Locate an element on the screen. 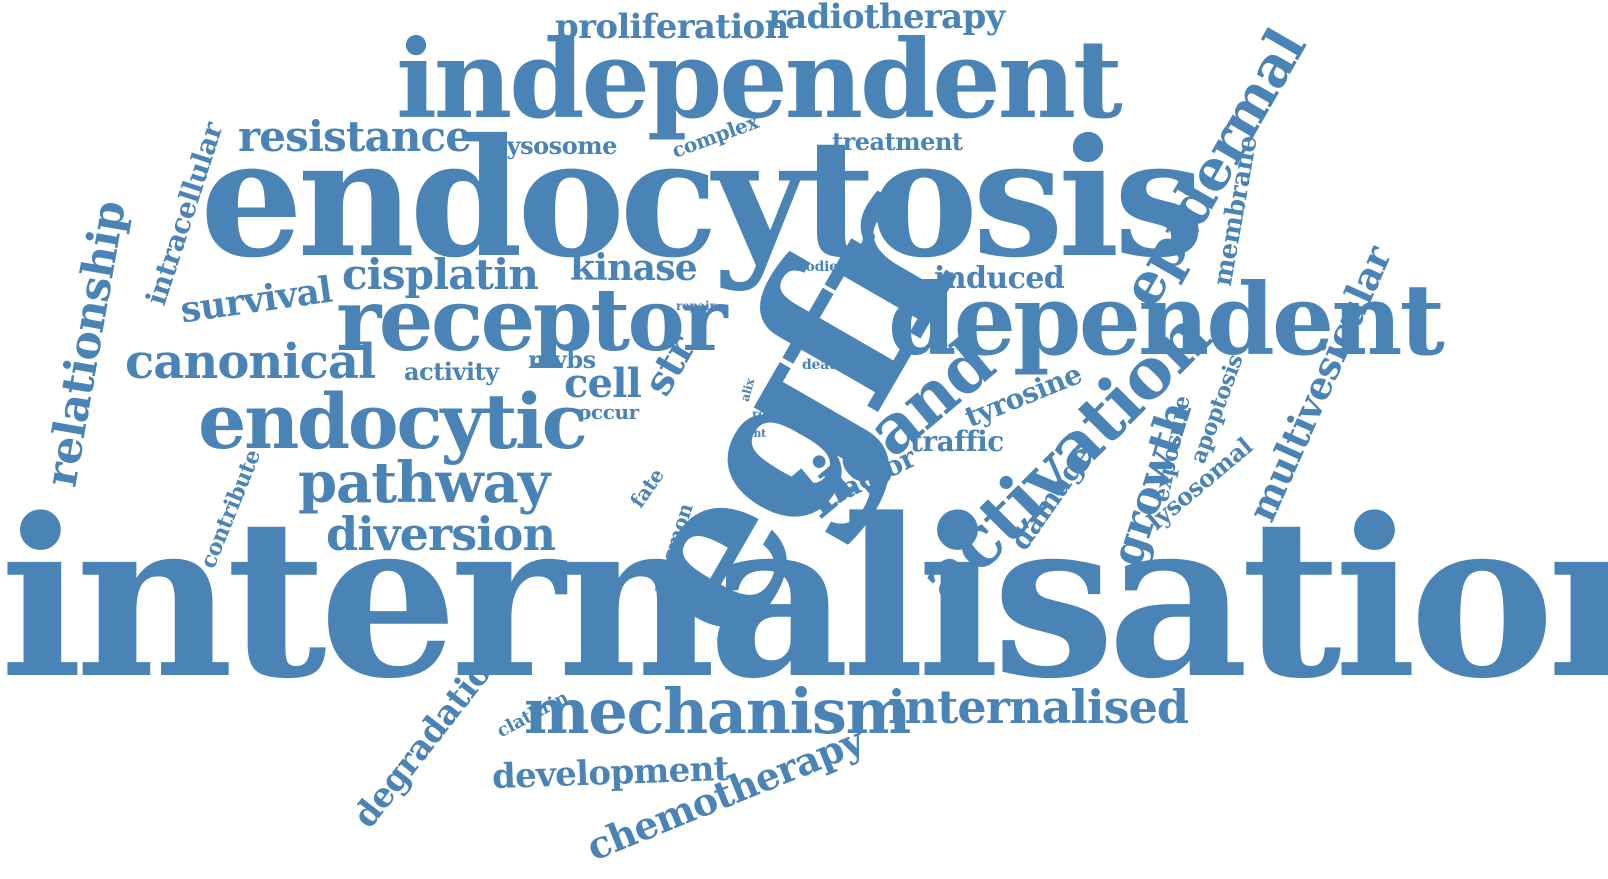 This screenshot has width=1608, height=879. word-independent: independent is located at coordinates (759, 80).